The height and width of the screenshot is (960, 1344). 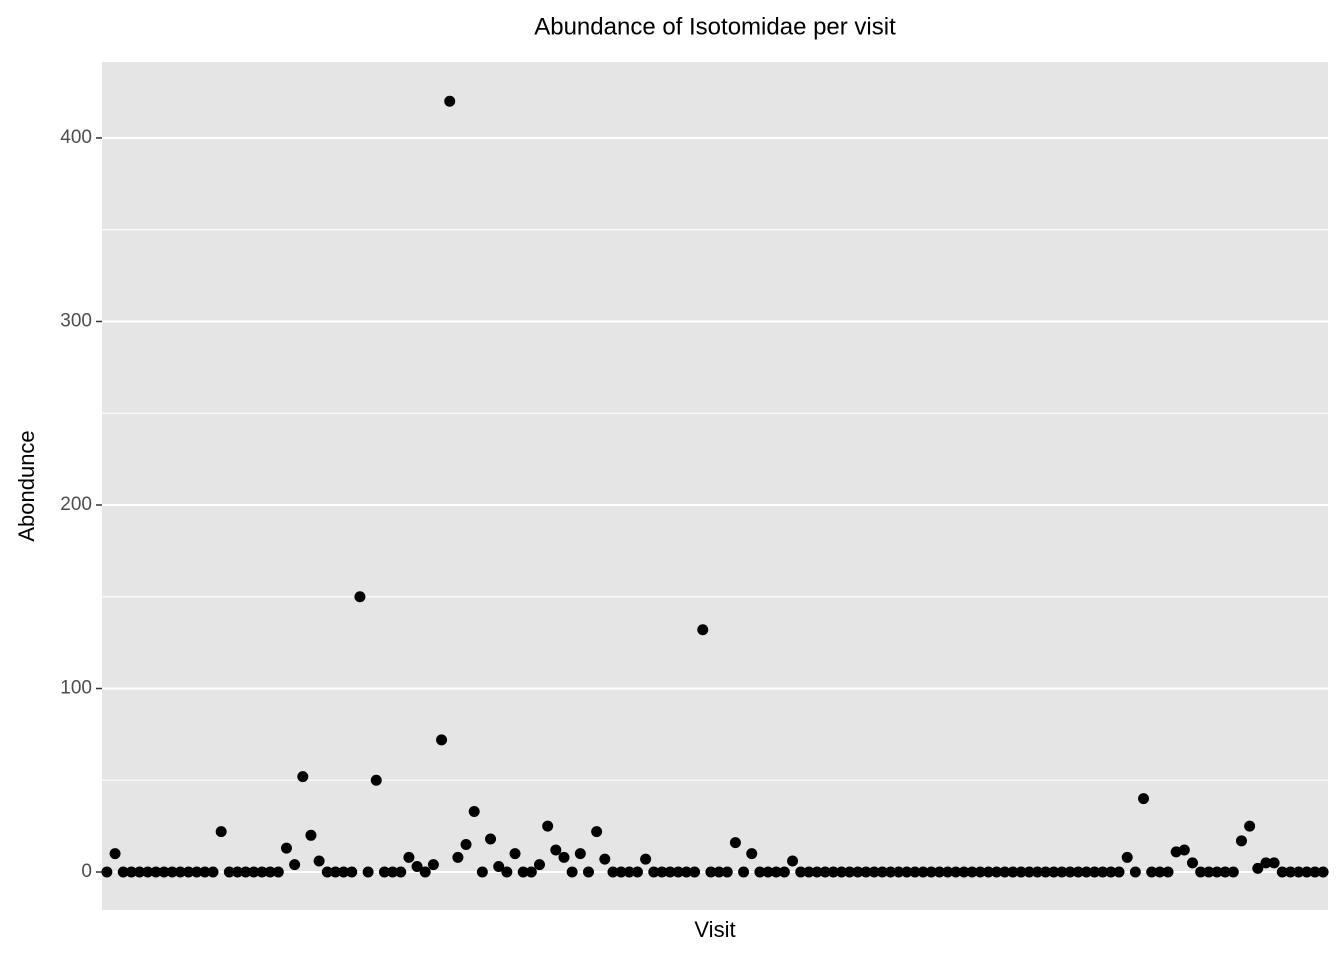 What do you see at coordinates (76, 320) in the screenshot?
I see `y-tick-label: 300` at bounding box center [76, 320].